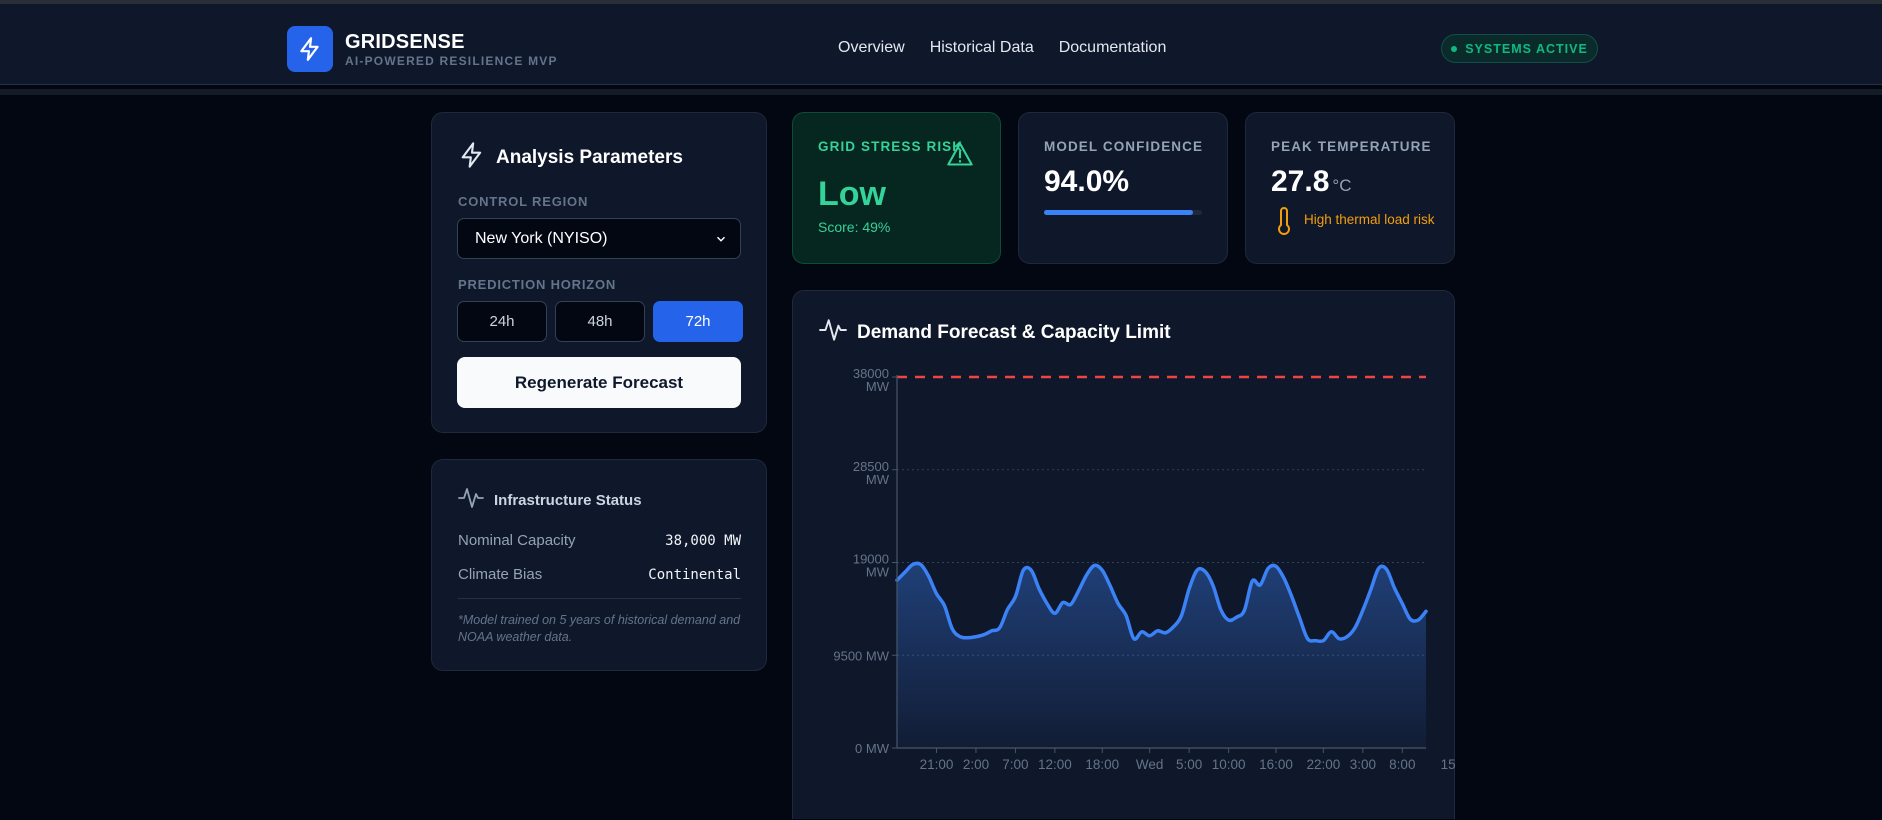  What do you see at coordinates (960, 156) in the screenshot?
I see `warning-triangle-icon` at bounding box center [960, 156].